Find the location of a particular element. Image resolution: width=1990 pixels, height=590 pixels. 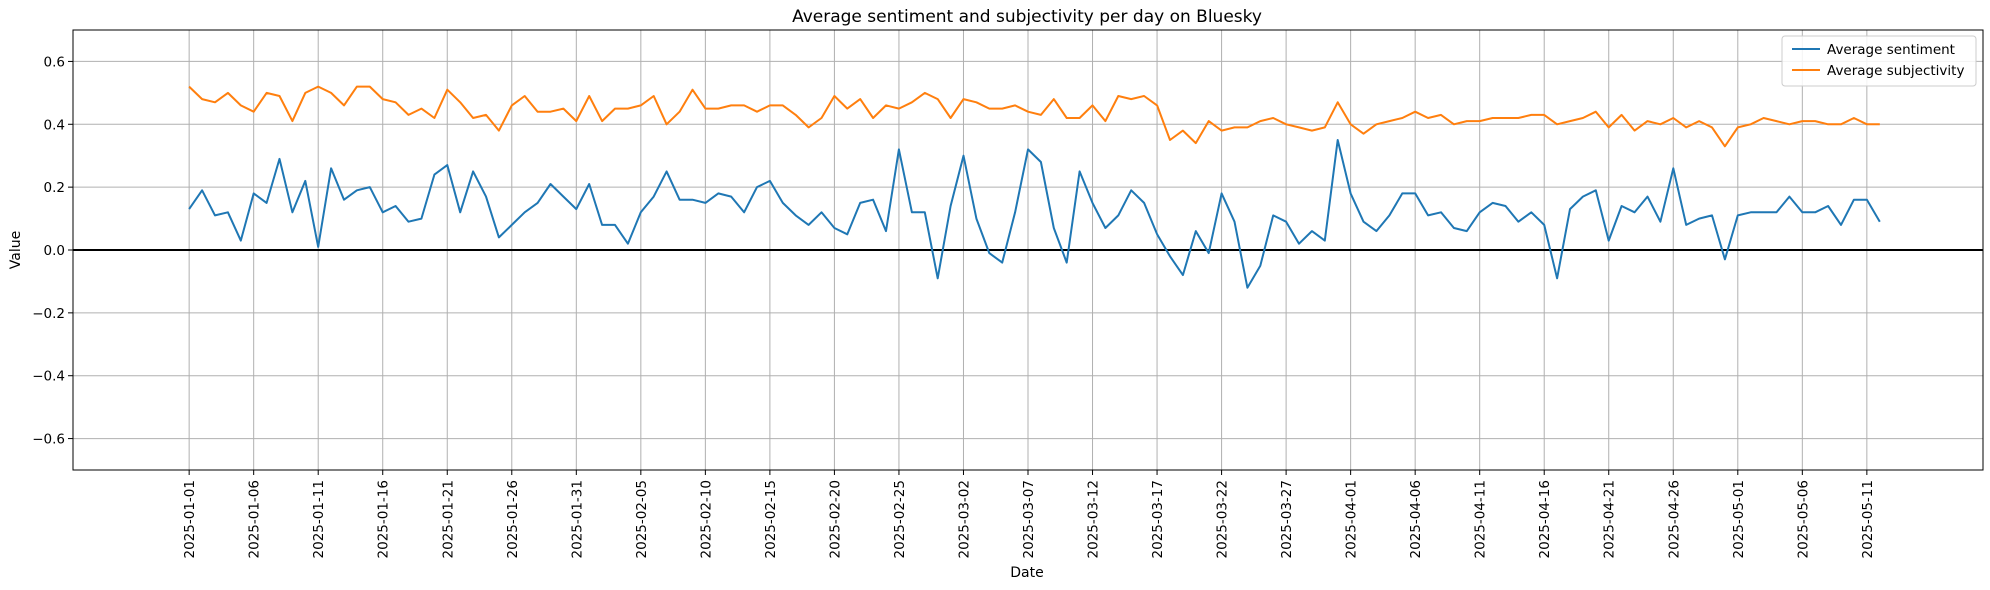

y-tick-label: −0.2 is located at coordinates (48, 314).